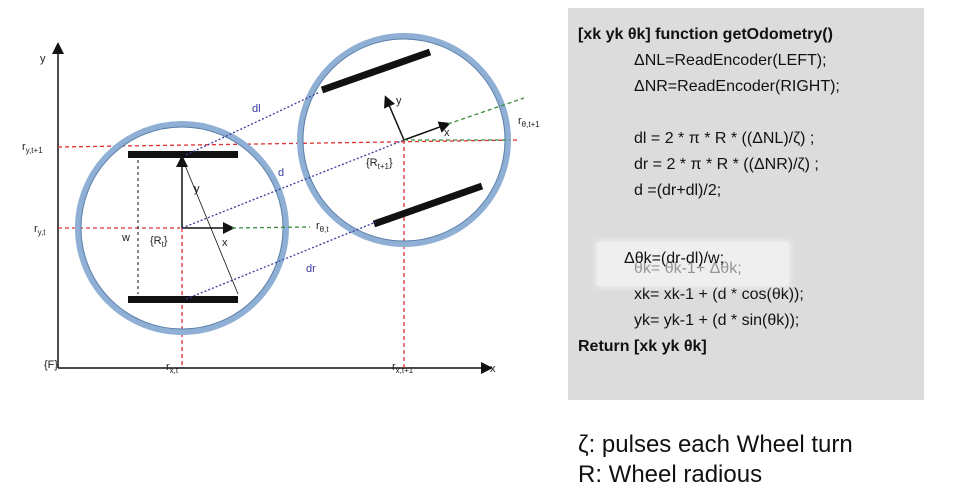  I want to click on note-zeta: ζ: pulses each Wheel turn, so click(715, 444).